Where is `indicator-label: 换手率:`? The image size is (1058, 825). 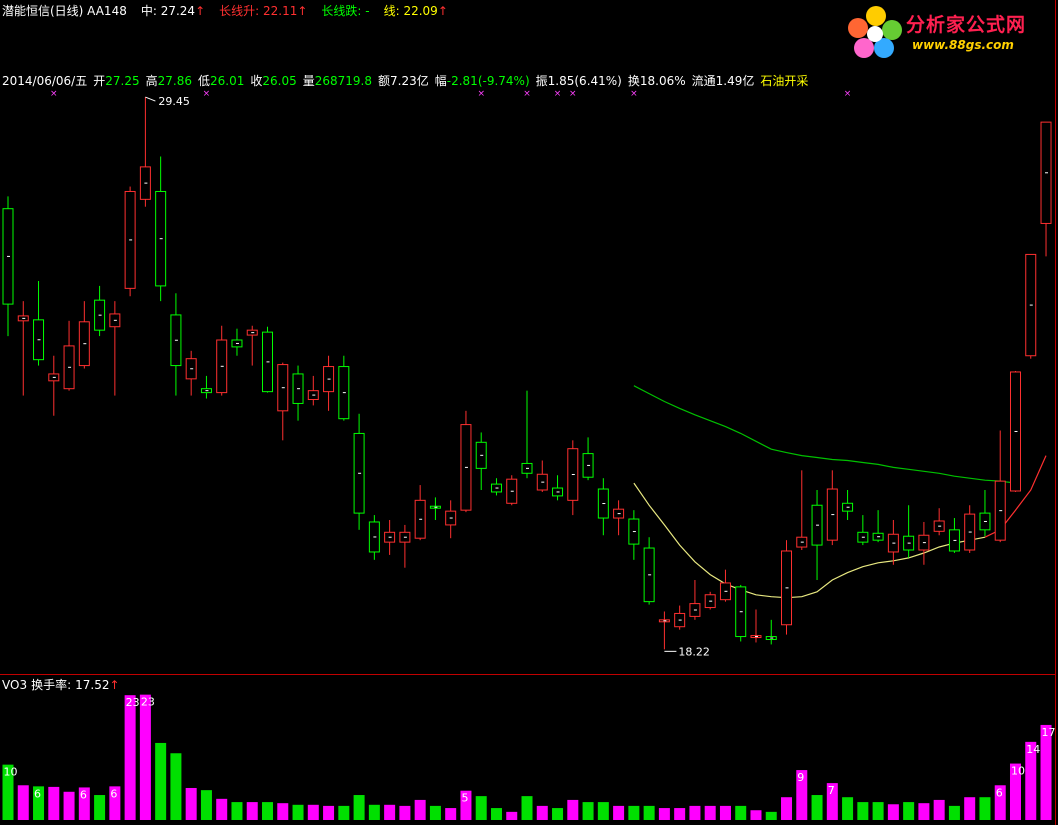
indicator-label: 换手率: is located at coordinates (51, 685).